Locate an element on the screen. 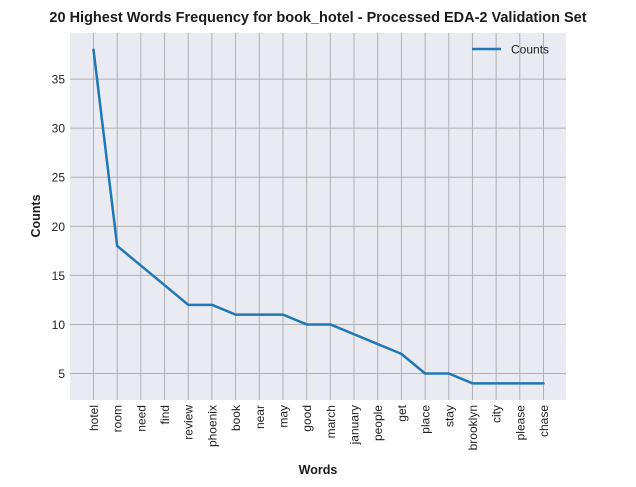  x-tick-label: book is located at coordinates (236, 417).